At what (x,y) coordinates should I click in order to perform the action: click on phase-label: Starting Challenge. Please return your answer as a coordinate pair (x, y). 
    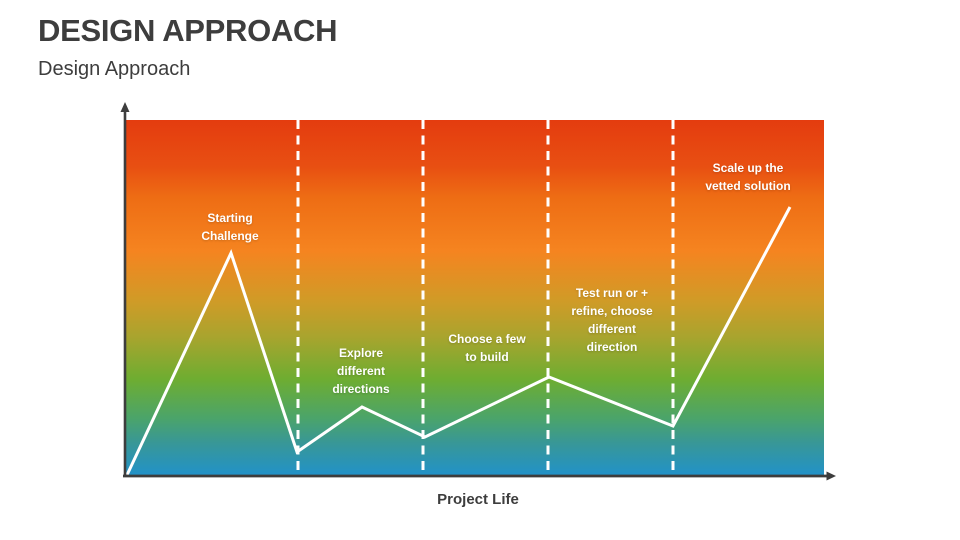
    Looking at the image, I should click on (230, 227).